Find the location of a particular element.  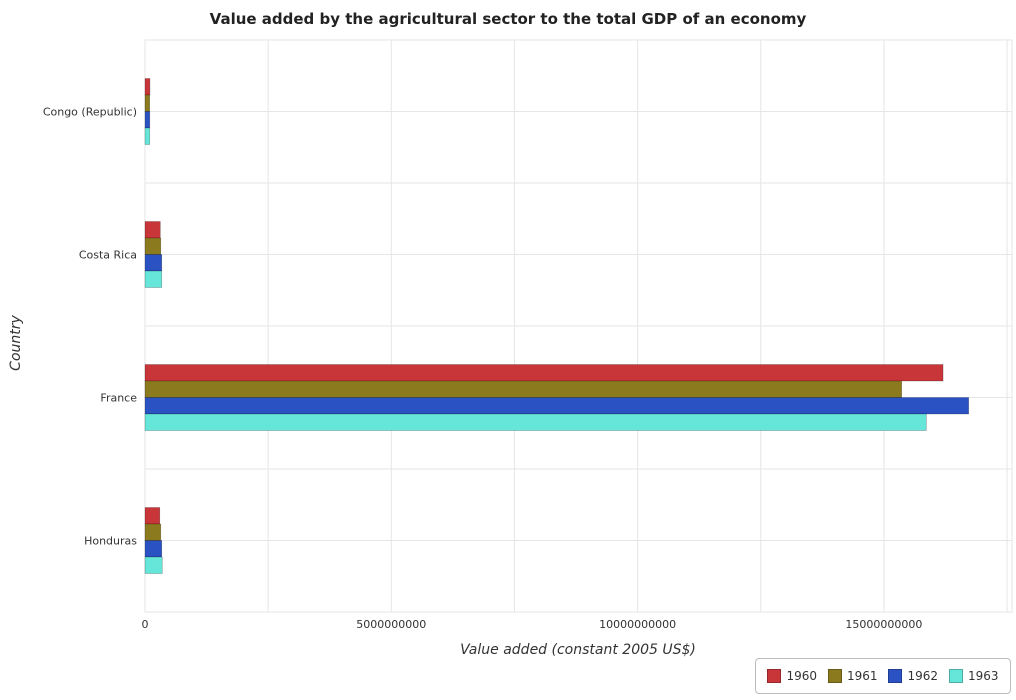

y-tick-label: France is located at coordinates (118, 398).